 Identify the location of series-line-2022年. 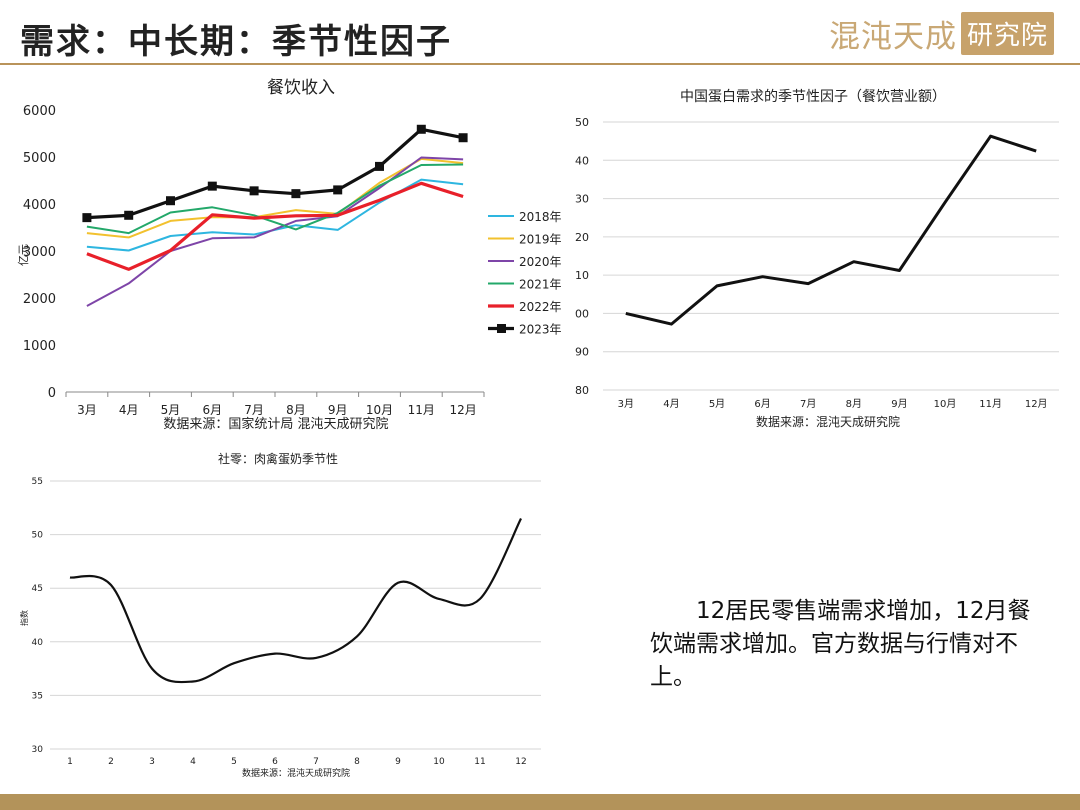
(275, 226).